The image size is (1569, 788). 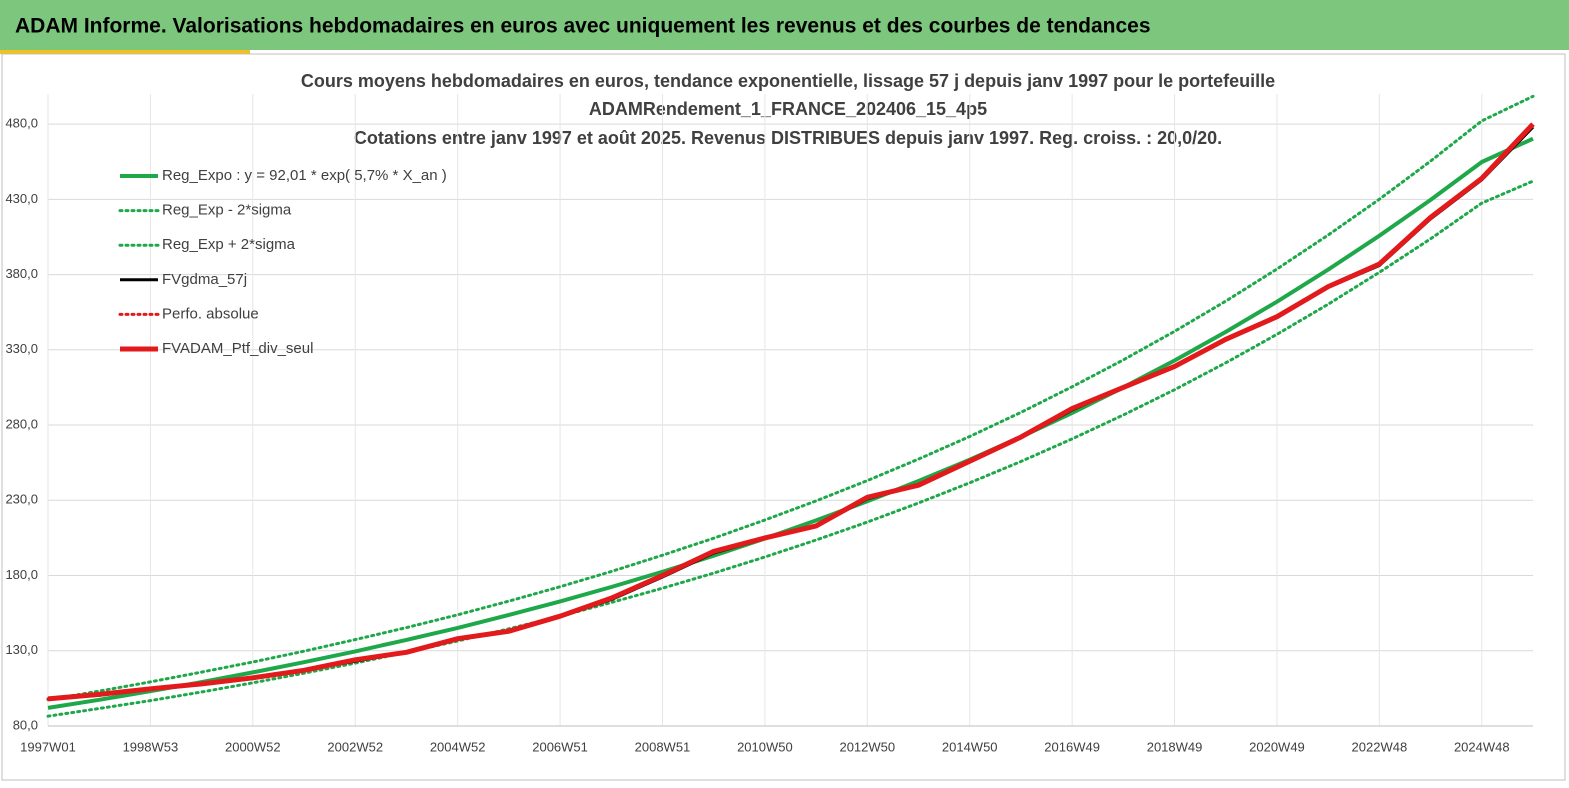 What do you see at coordinates (21, 423) in the screenshot?
I see `y-tick-label: 280,0` at bounding box center [21, 423].